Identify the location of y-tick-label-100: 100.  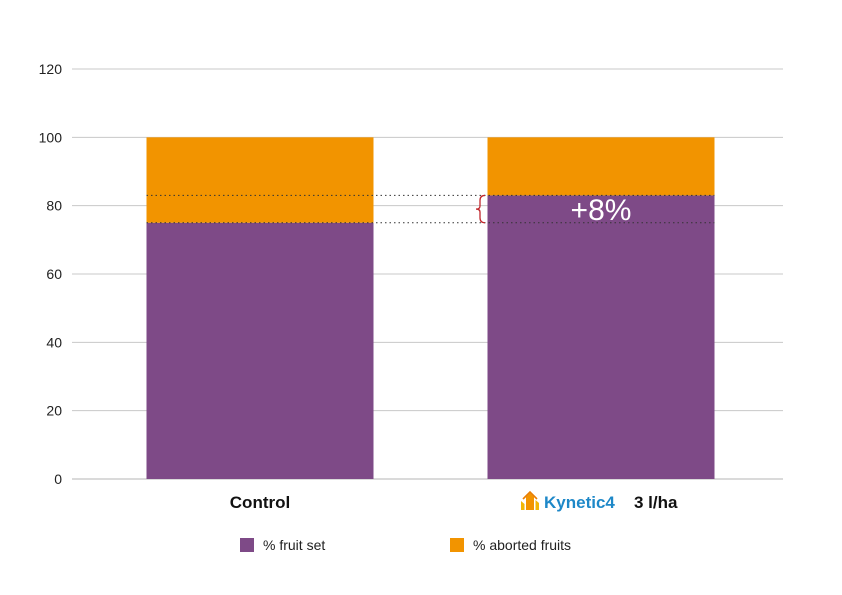
(51, 137).